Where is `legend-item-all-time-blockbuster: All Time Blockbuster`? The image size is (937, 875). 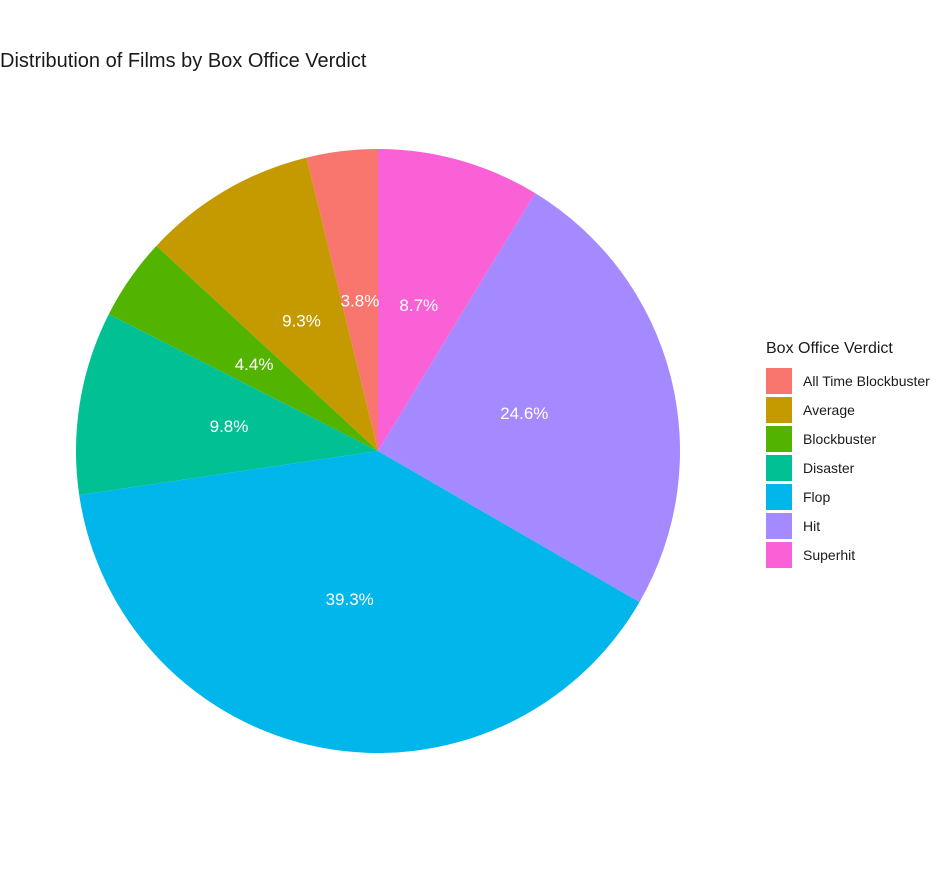 legend-item-all-time-blockbuster: All Time Blockbuster is located at coordinates (848, 380).